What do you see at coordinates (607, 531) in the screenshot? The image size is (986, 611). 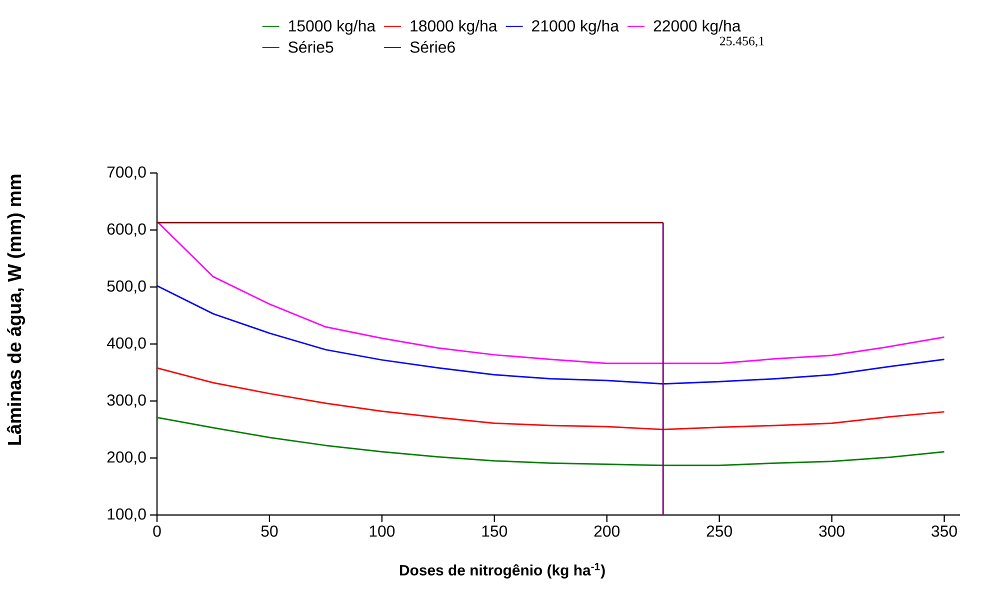 I see `x-tick-label: 200` at bounding box center [607, 531].